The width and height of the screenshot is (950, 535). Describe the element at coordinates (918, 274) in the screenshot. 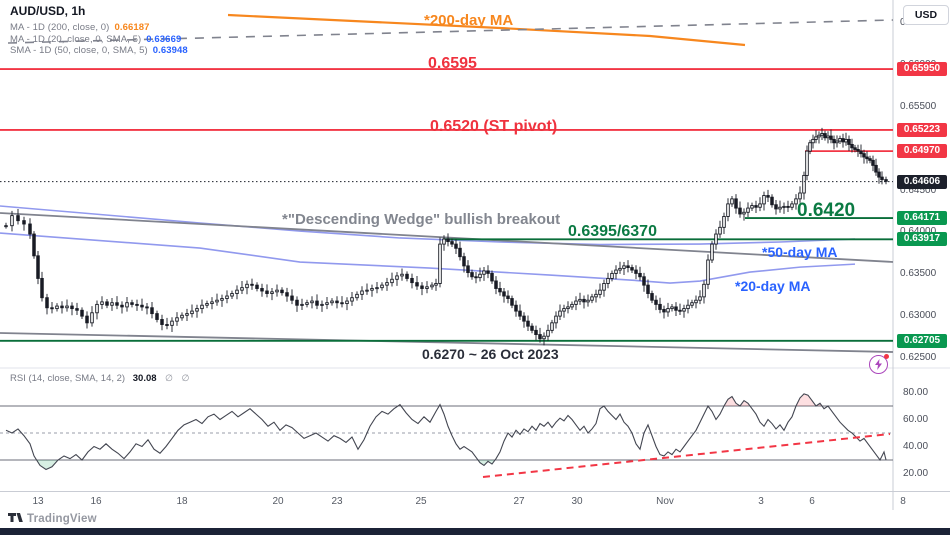

I see `price-axis-label: 0.63500` at that location.